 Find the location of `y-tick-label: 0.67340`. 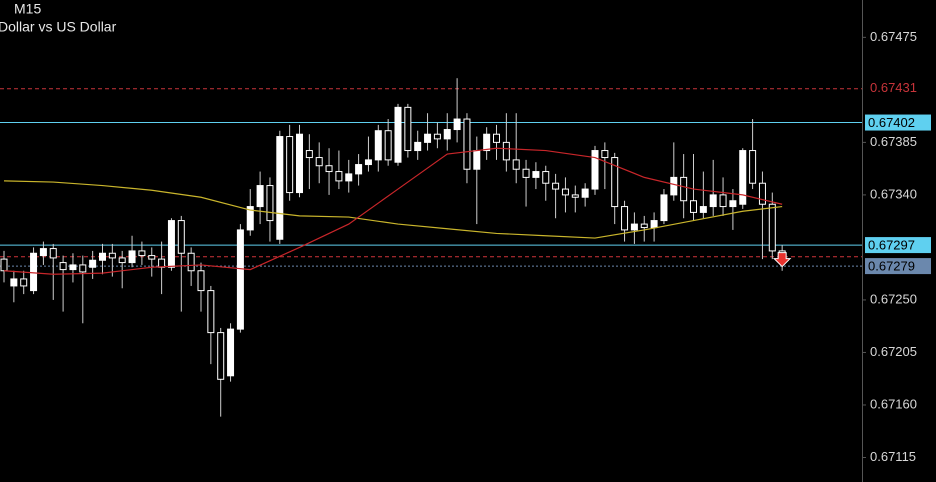

y-tick-label: 0.67340 is located at coordinates (893, 193).